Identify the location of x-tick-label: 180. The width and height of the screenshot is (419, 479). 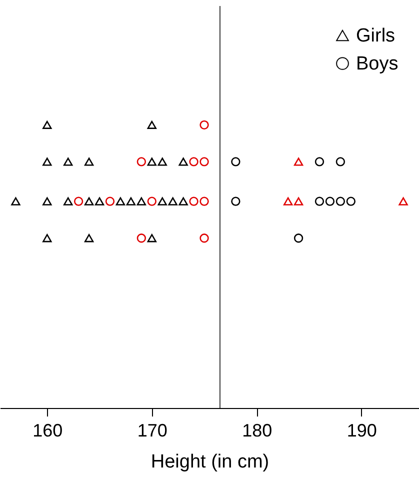
(257, 430).